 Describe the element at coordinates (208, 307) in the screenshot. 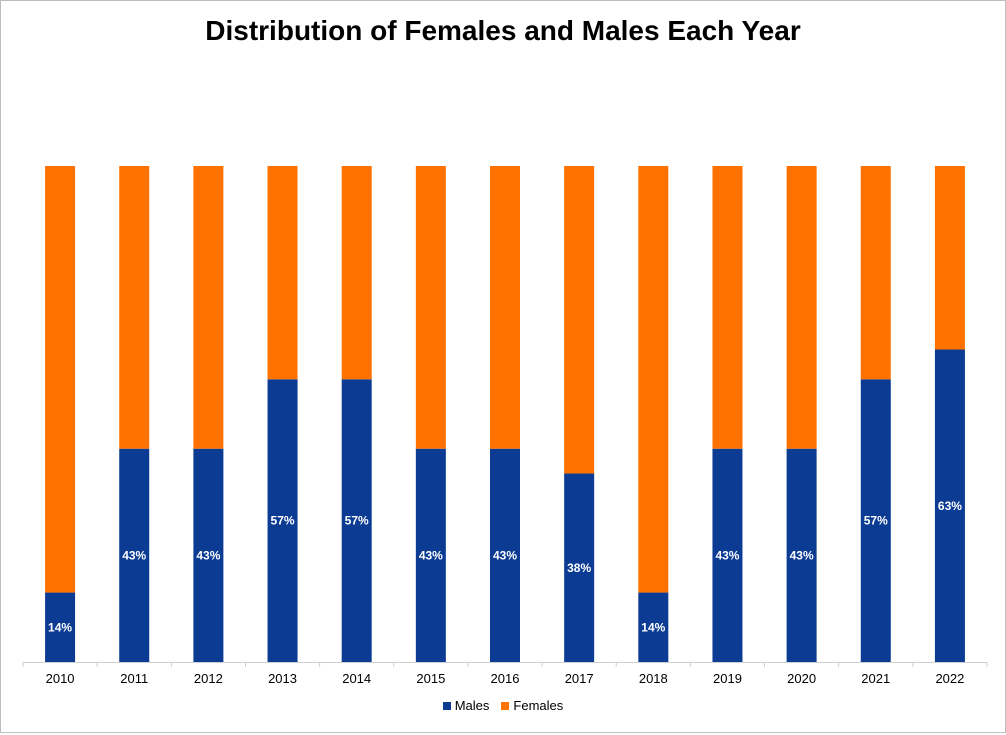

I see `bar-females-2012` at that location.